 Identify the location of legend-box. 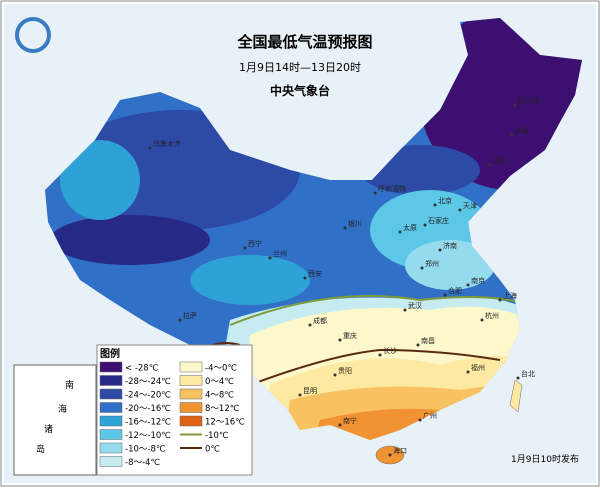
(174, 410).